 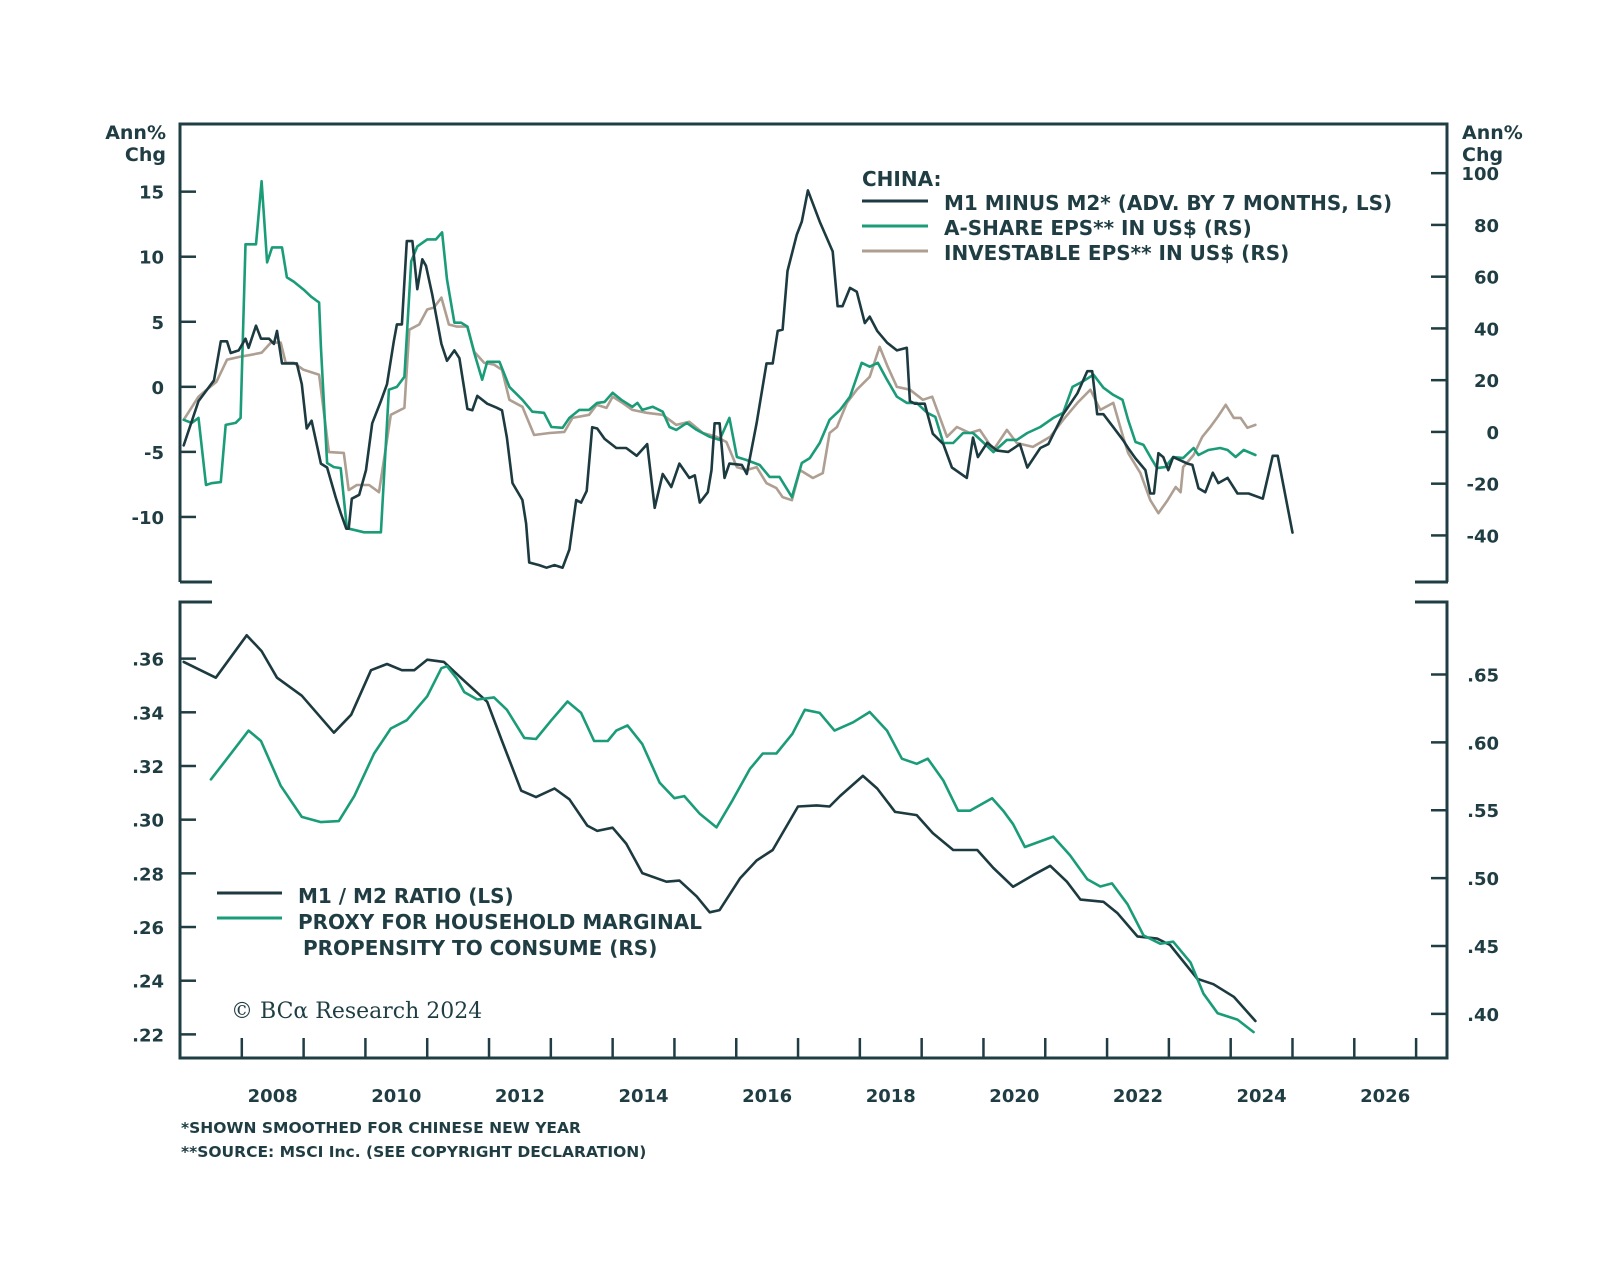 I want to click on x-tick-label: 2020, so click(x=1014, y=1096).